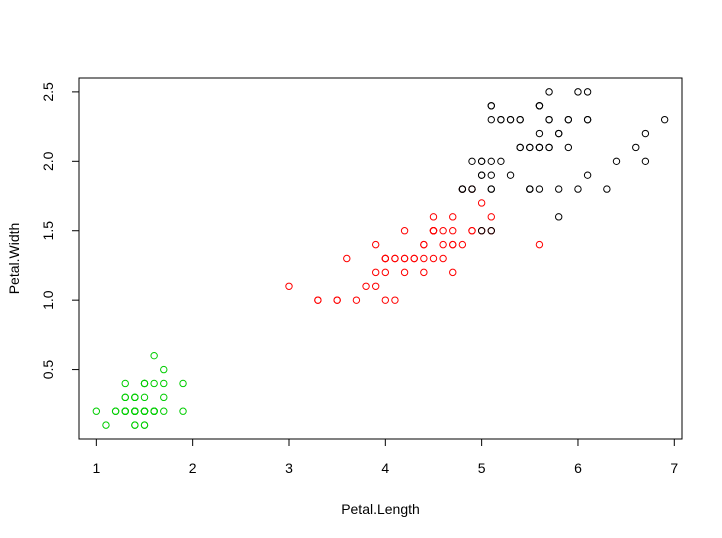 Image resolution: width=722 pixels, height=538 pixels. Describe the element at coordinates (48, 300) in the screenshot. I see `y-tick-label: 1.0` at that location.